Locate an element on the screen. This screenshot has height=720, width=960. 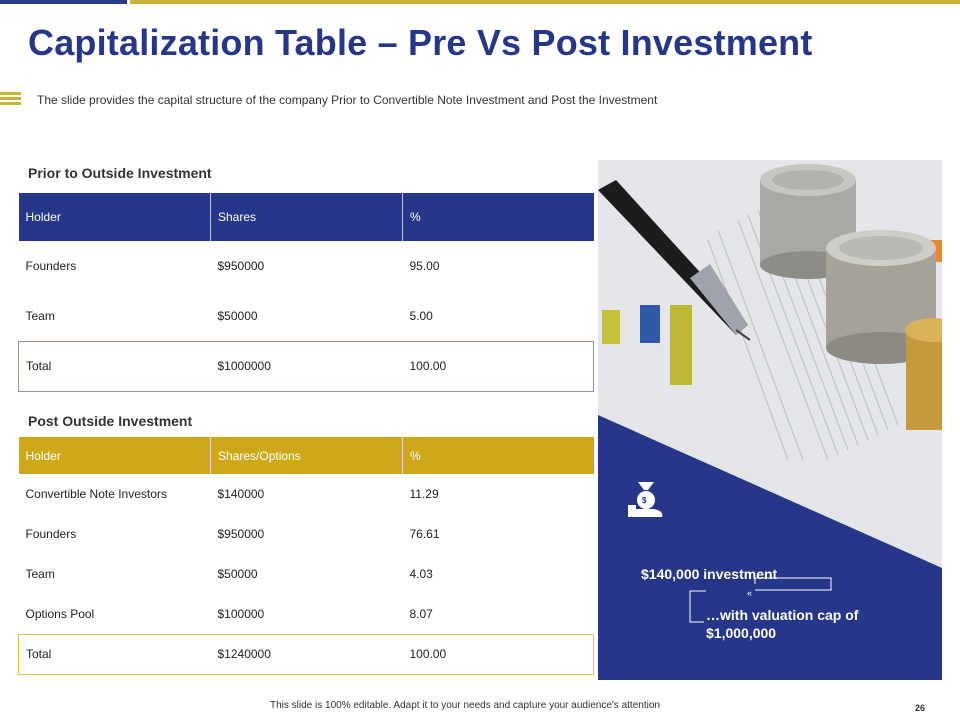
top-accent-bar-gold is located at coordinates (545, 2).